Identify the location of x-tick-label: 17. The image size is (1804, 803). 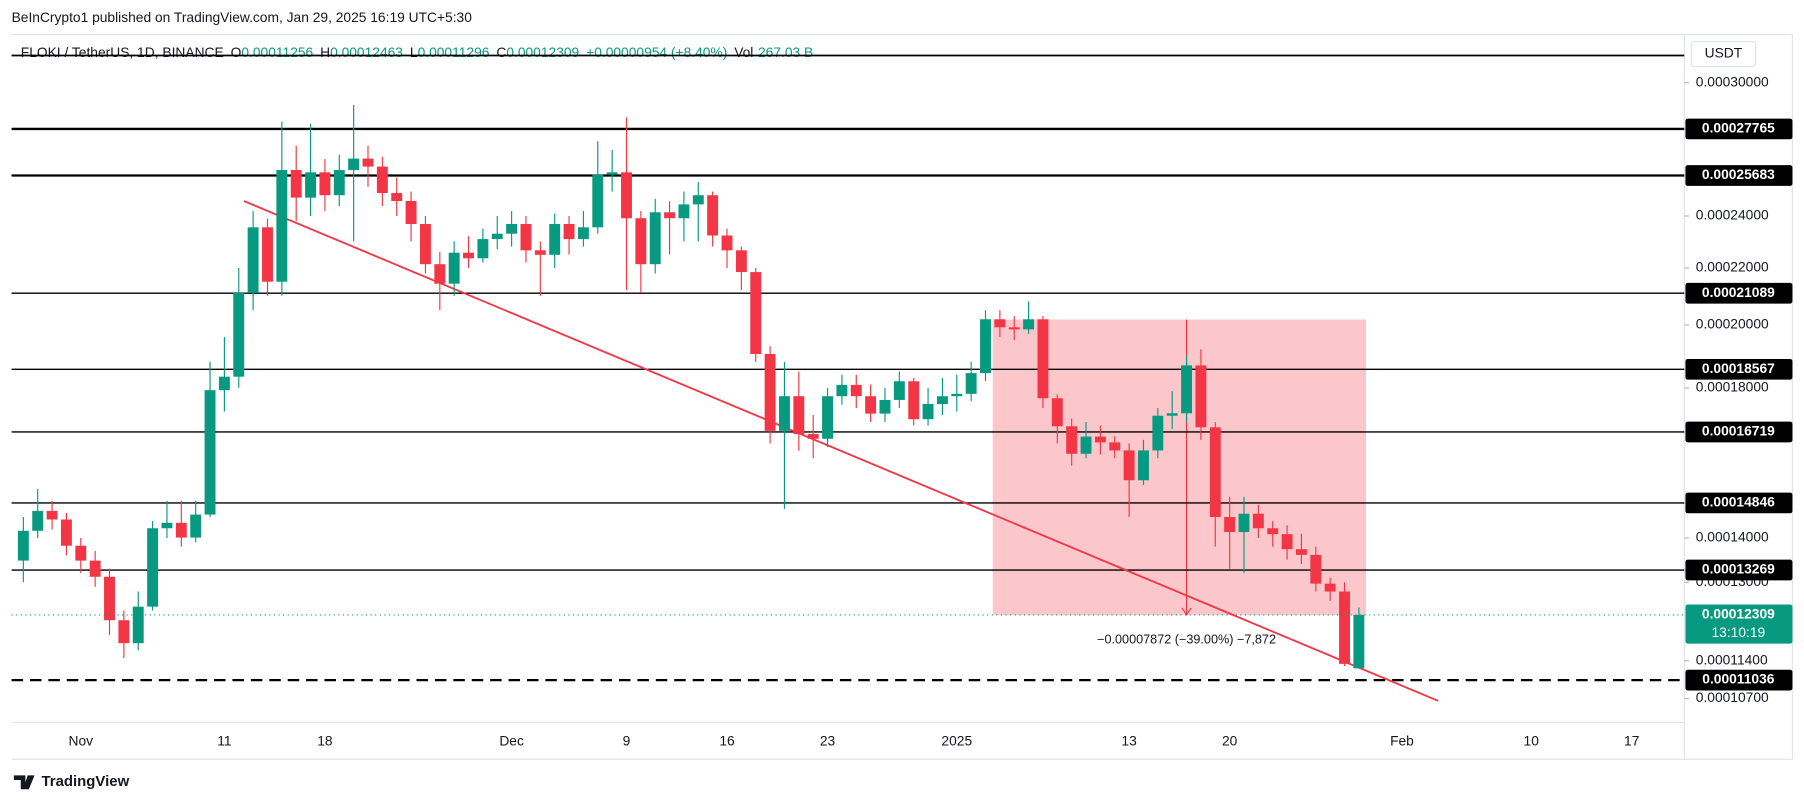
(1631, 741).